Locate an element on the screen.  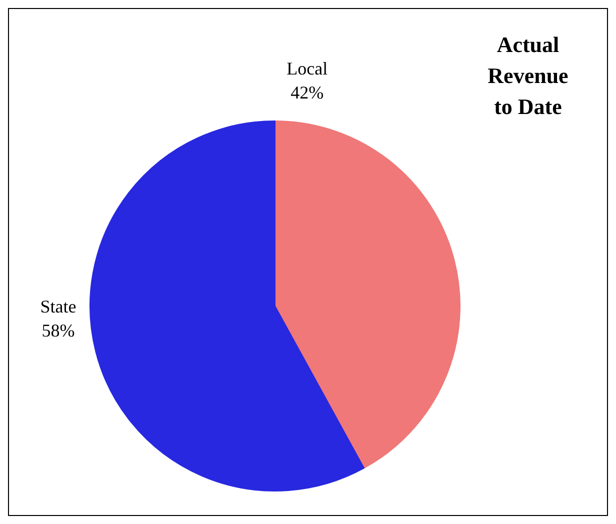
slice-label: State is located at coordinates (58, 306).